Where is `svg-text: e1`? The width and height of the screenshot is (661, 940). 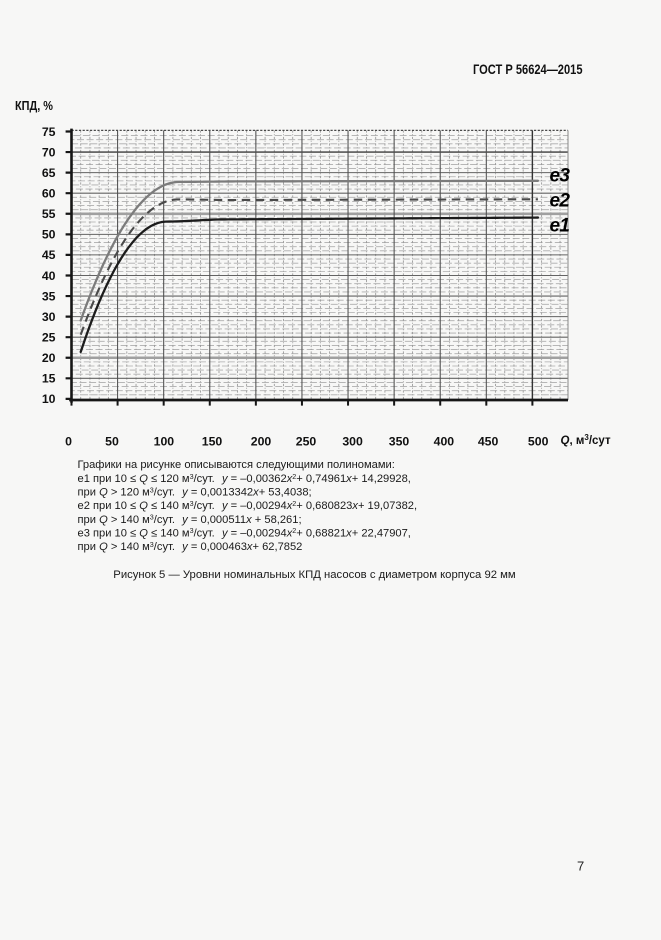 svg-text: e1 is located at coordinates (560, 226).